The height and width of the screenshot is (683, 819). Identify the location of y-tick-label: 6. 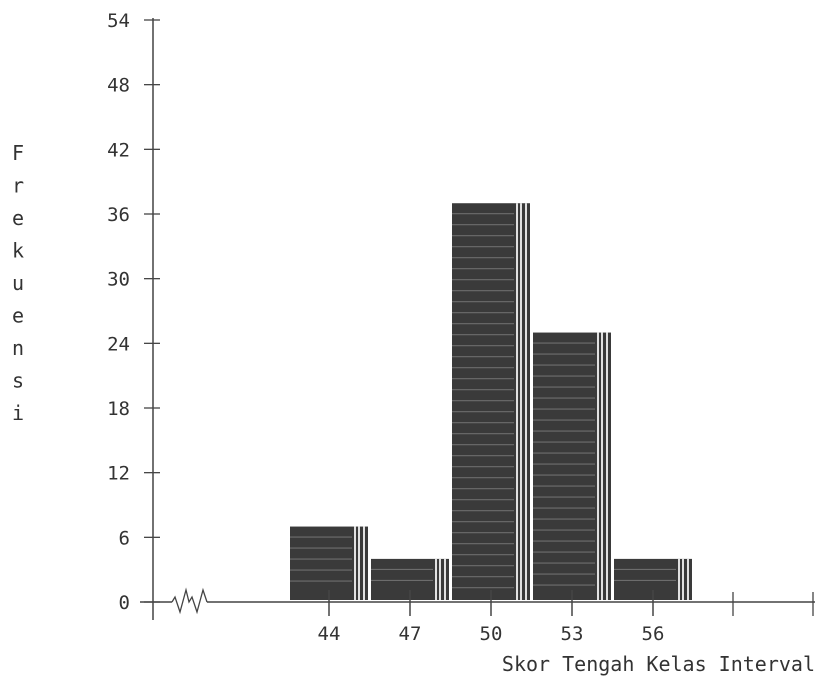
(124, 538).